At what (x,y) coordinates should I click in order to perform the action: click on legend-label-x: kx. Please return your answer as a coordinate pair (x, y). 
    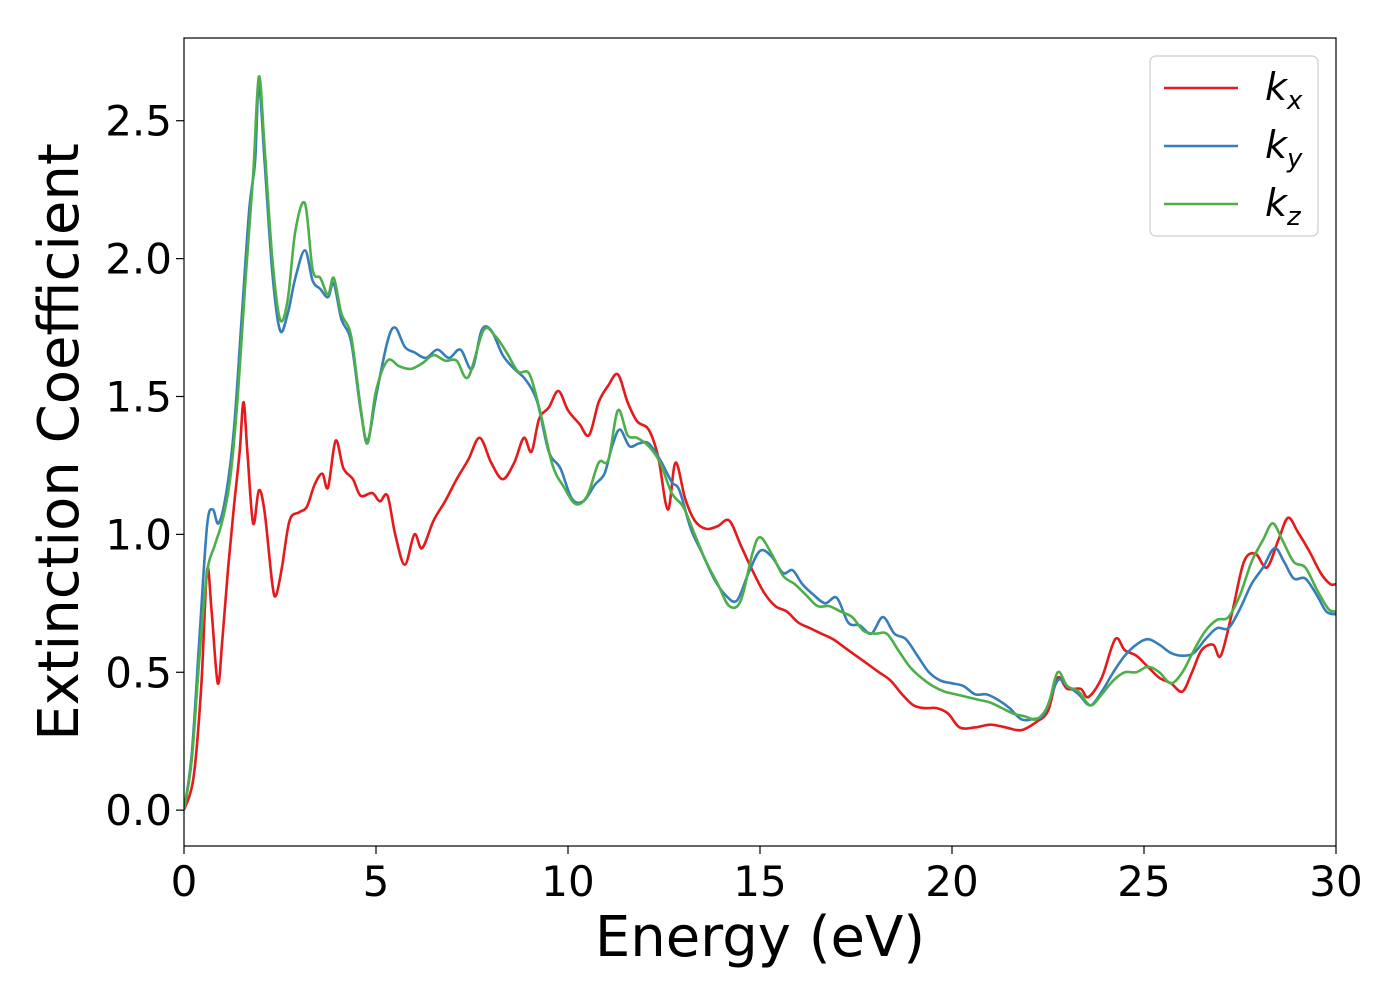
    Looking at the image, I should click on (1284, 90).